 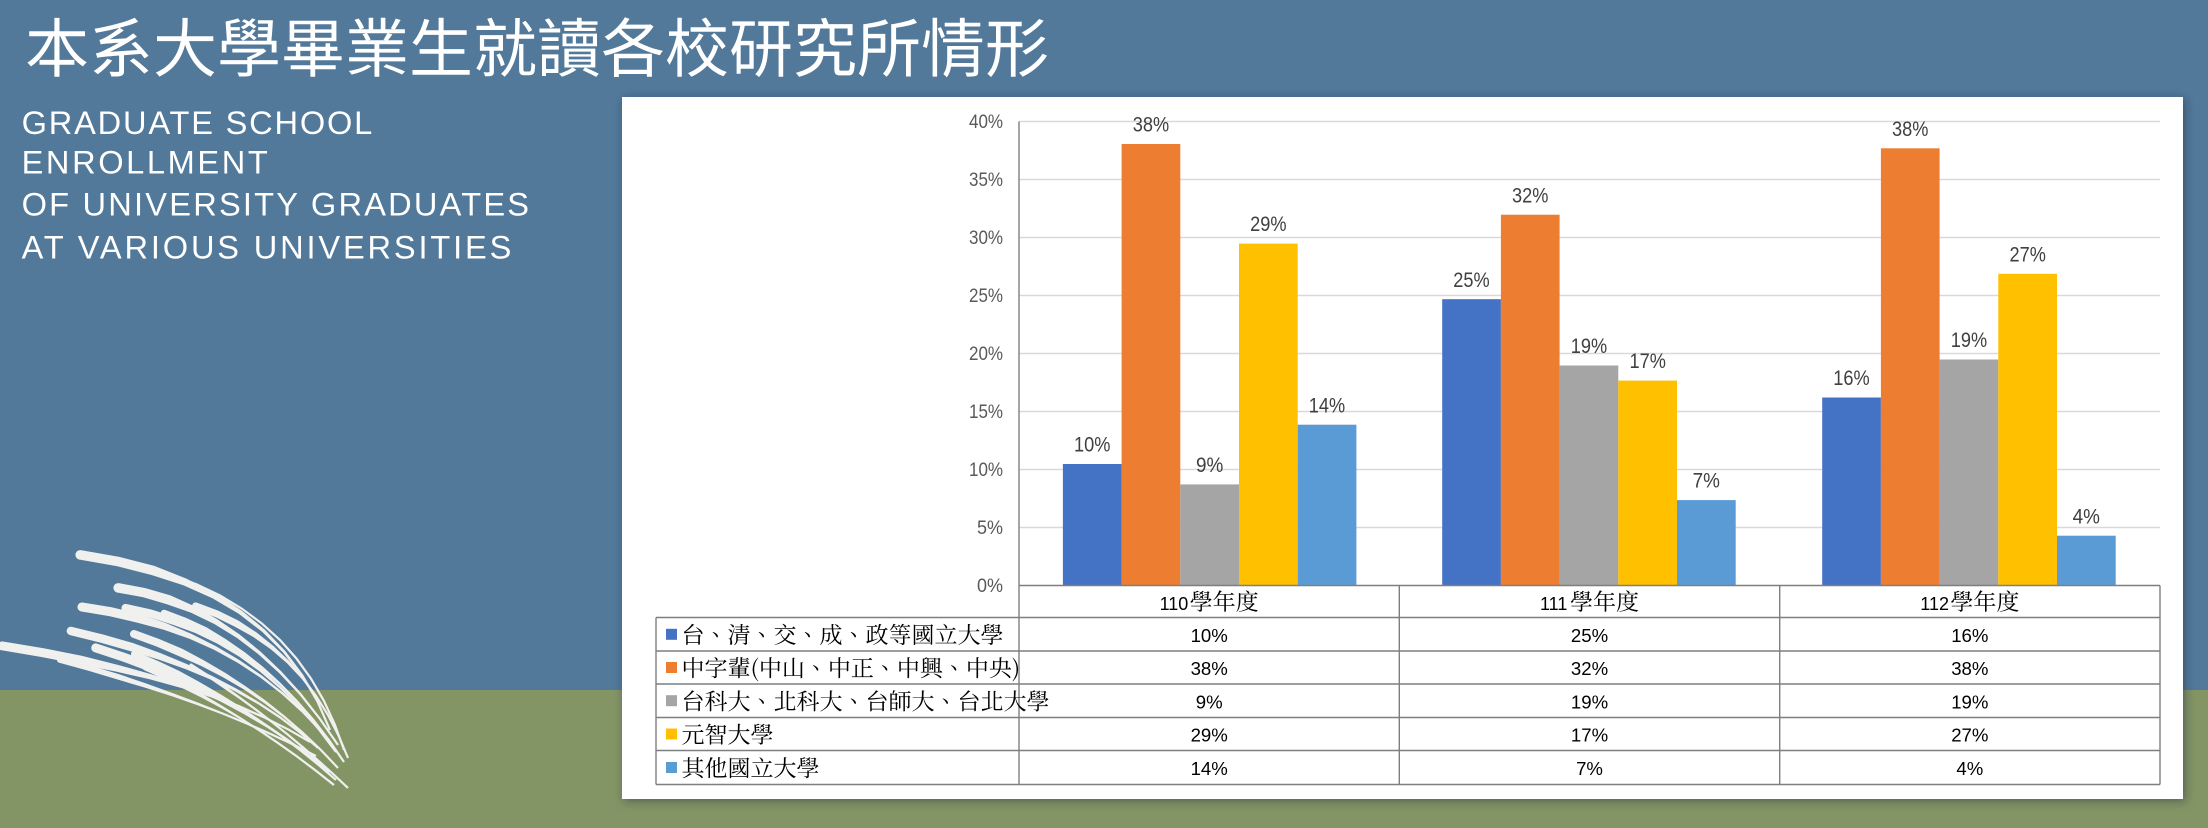 I want to click on svg-text: 110, so click(x=1174, y=604).